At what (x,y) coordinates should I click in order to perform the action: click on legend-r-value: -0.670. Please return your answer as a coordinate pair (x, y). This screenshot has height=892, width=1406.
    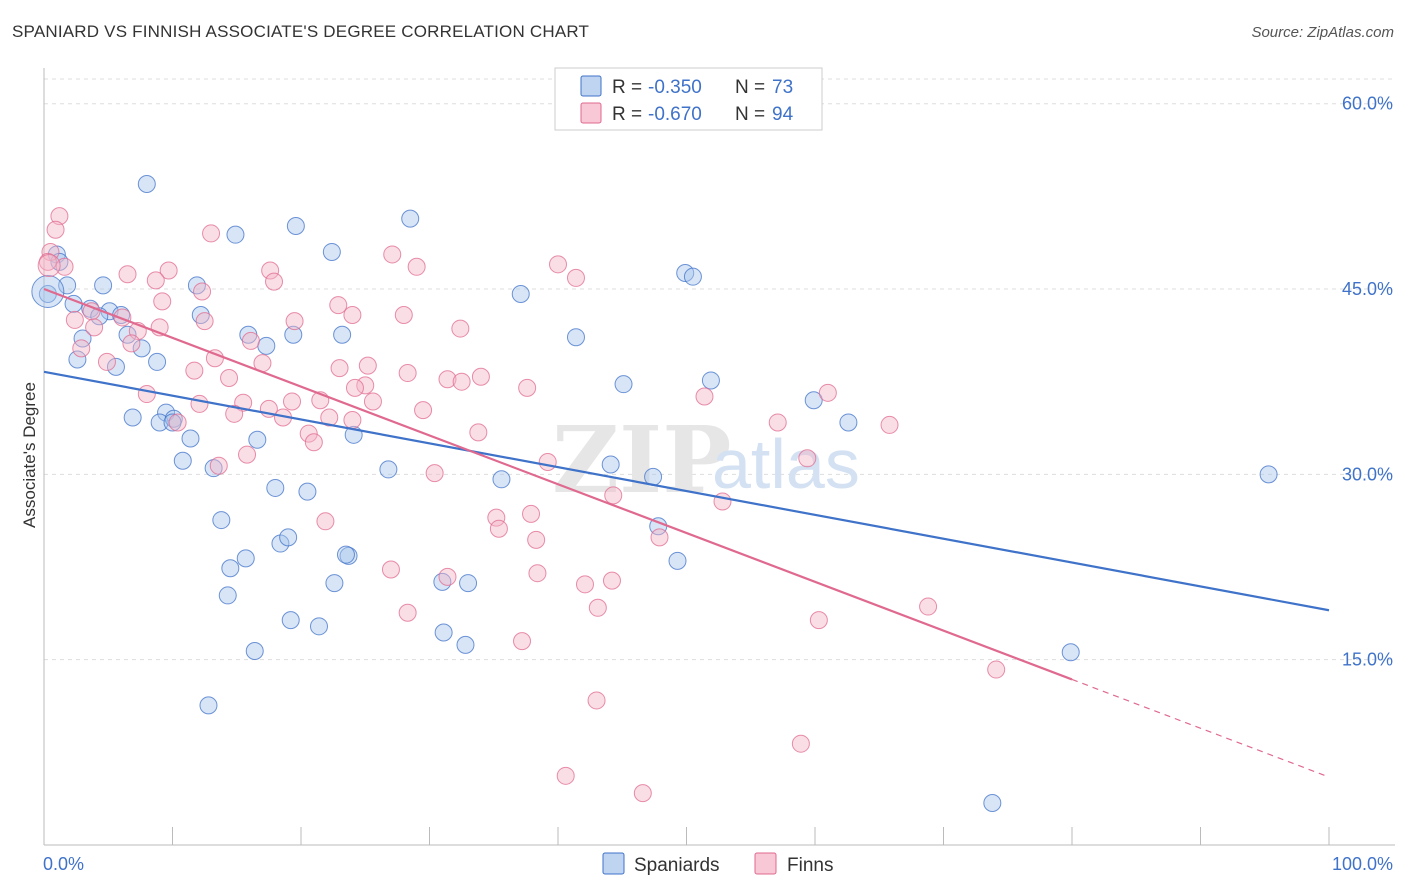
    Looking at the image, I should click on (675, 114).